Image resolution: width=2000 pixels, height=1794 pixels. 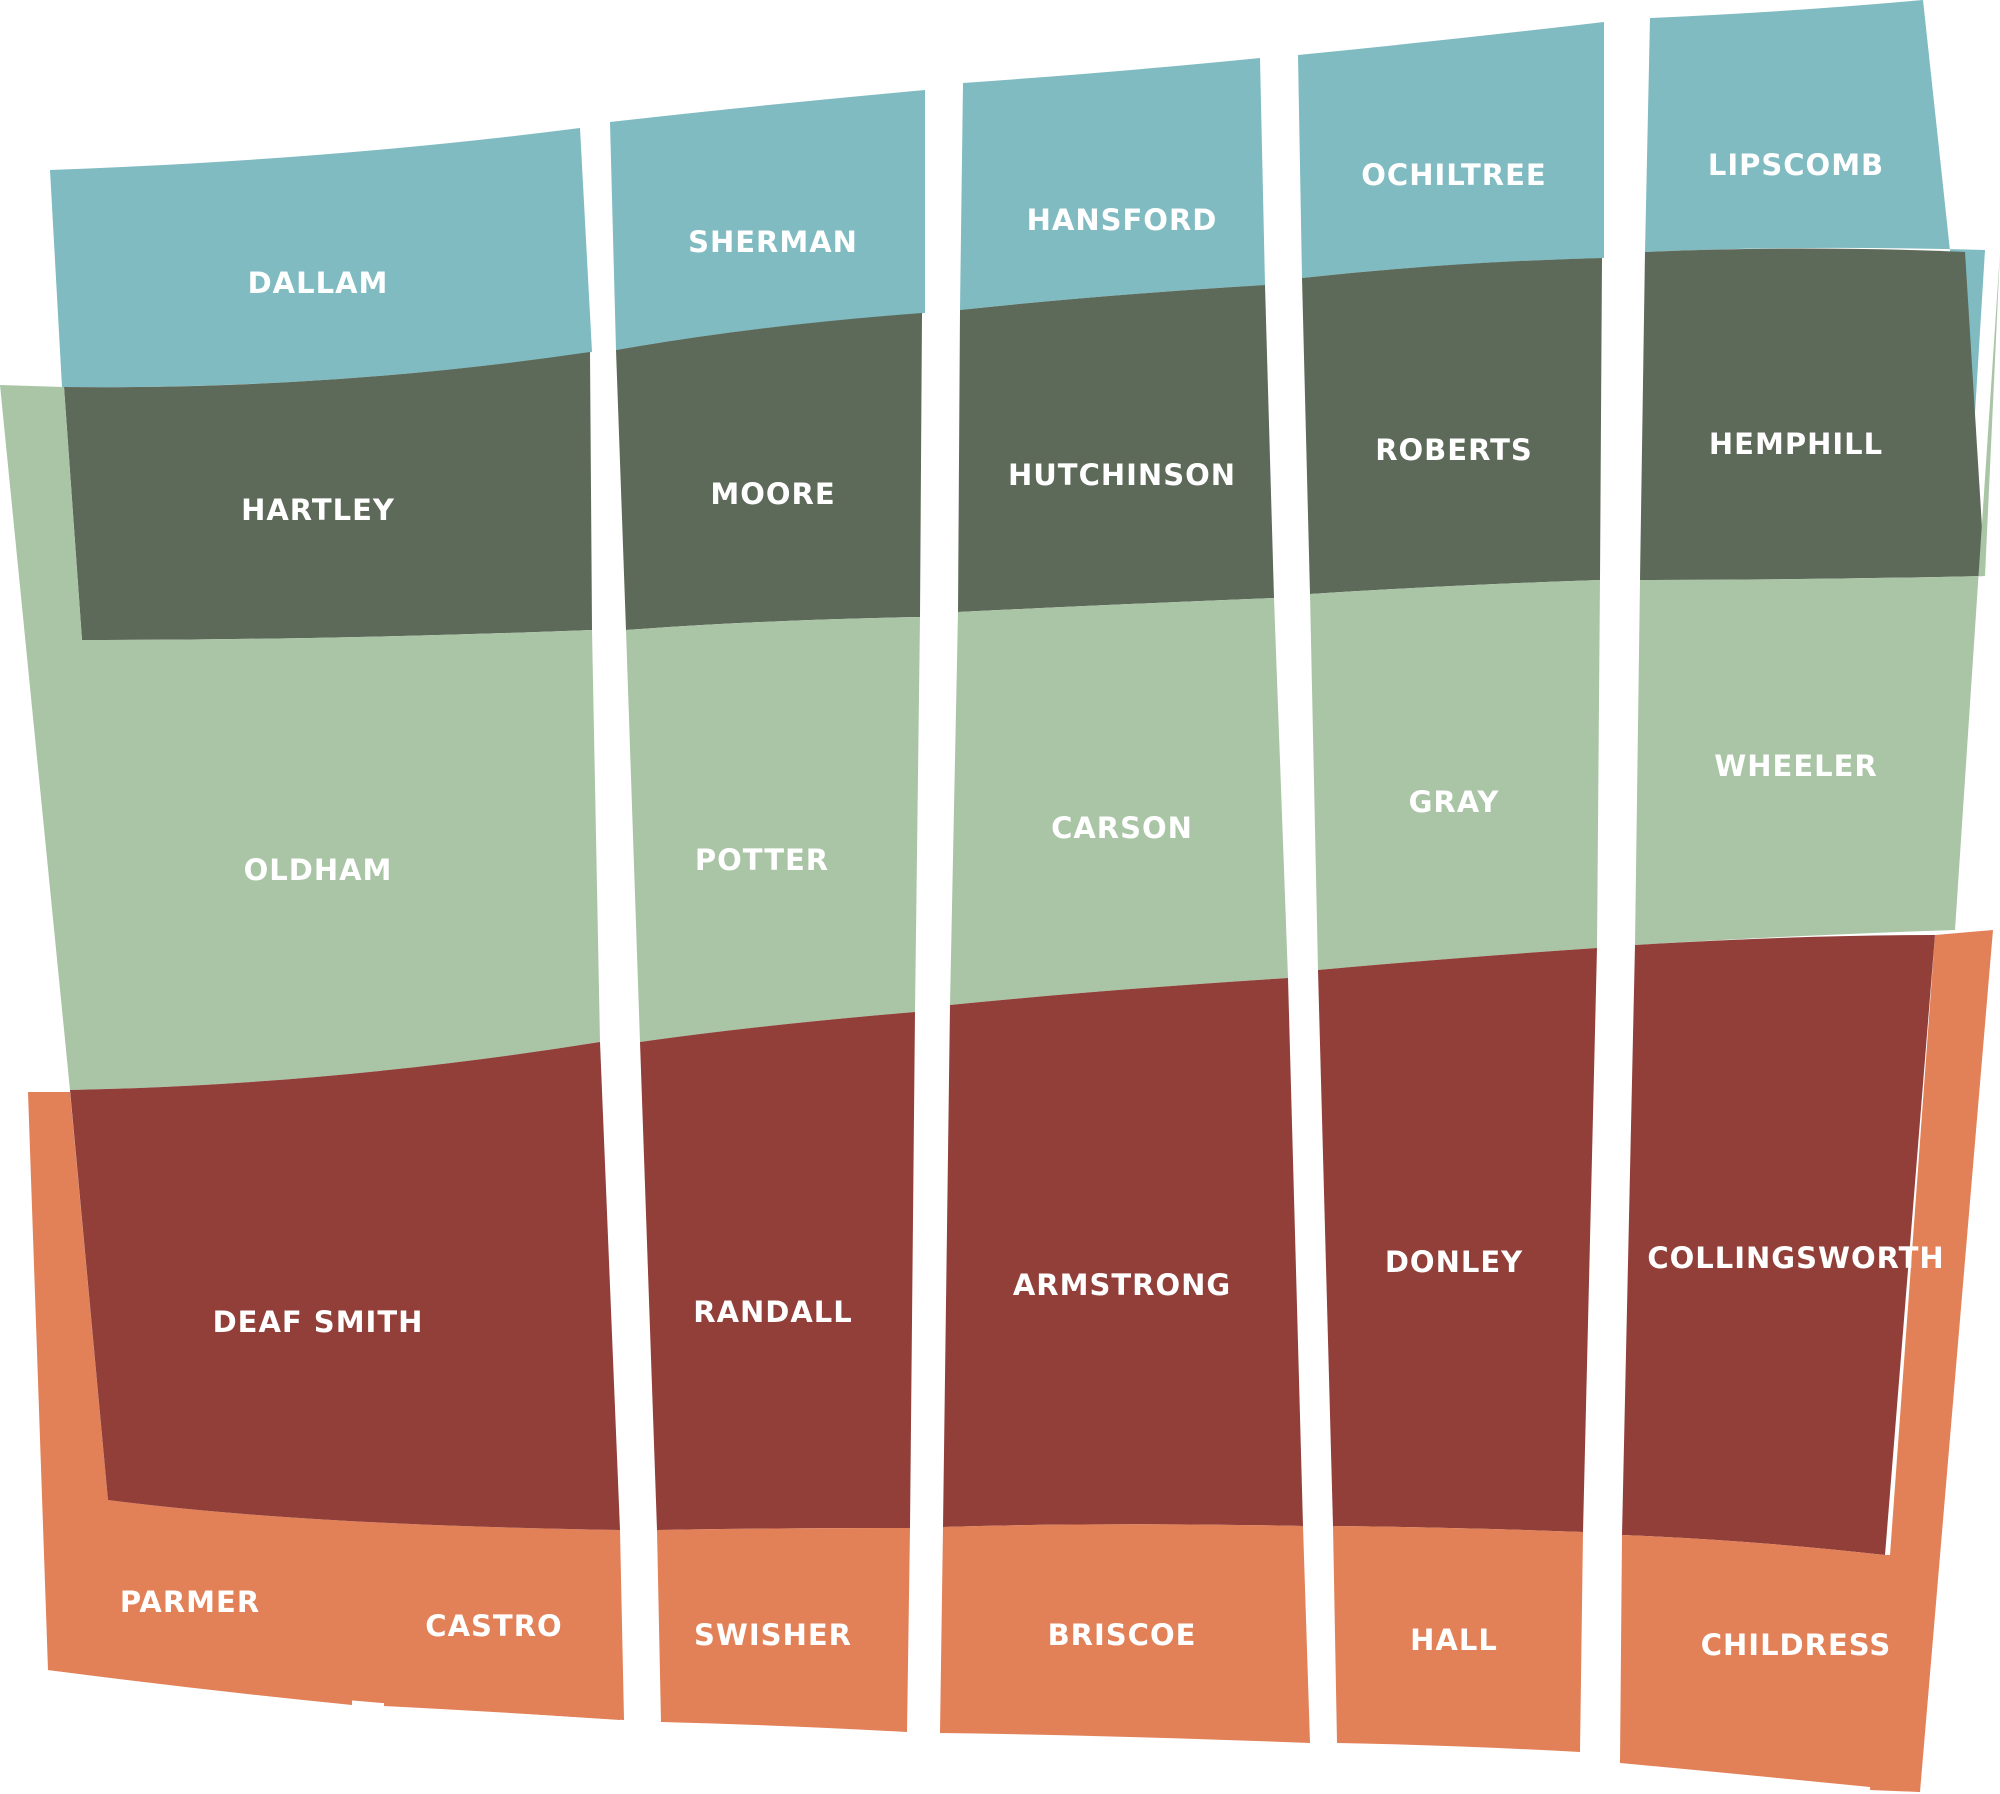 I want to click on county-hemphill, so click(x=1812, y=414).